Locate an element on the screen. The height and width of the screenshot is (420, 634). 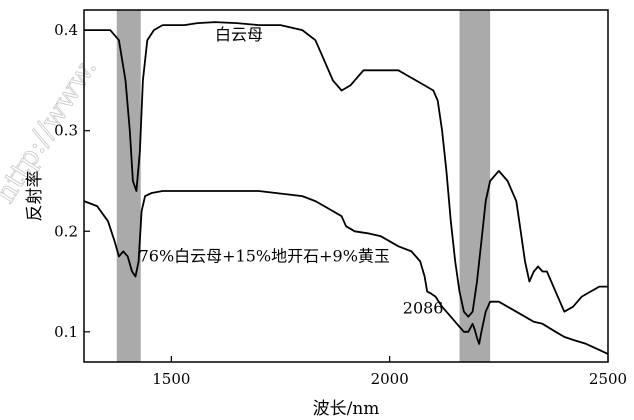
x-tick-label: 2500 is located at coordinates (608, 379).